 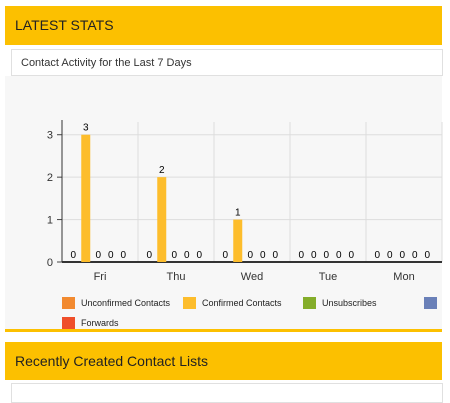 I want to click on recent-lists-title: Recently Created Contact Lists, so click(x=111, y=361).